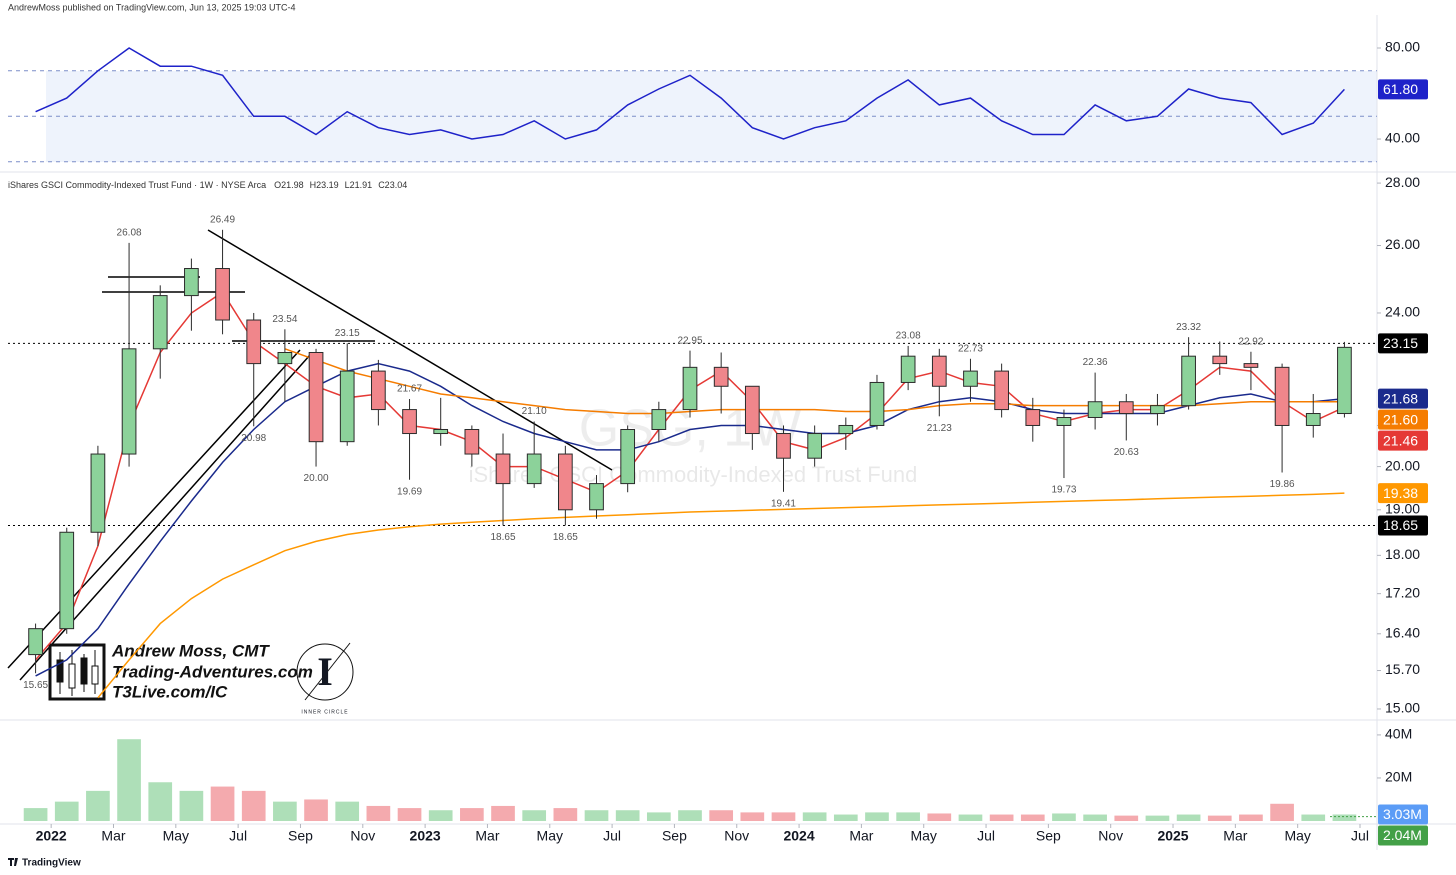 The height and width of the screenshot is (875, 1456). What do you see at coordinates (798, 836) in the screenshot?
I see `x-tick-label: 2024` at bounding box center [798, 836].